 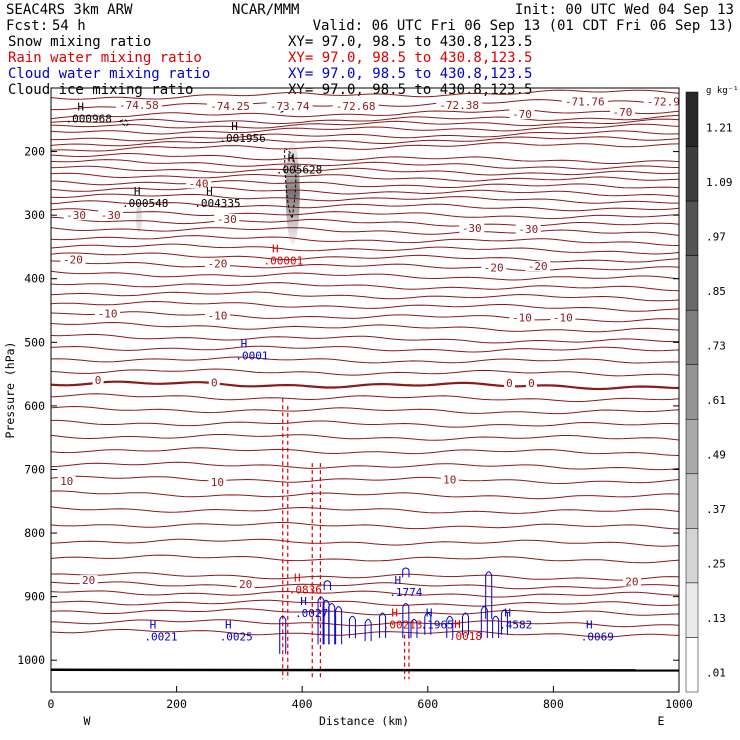 I want to click on field-xy-cloud-water: XY= 97.0, 98.5 to 430.8,123.5, so click(x=410, y=74).